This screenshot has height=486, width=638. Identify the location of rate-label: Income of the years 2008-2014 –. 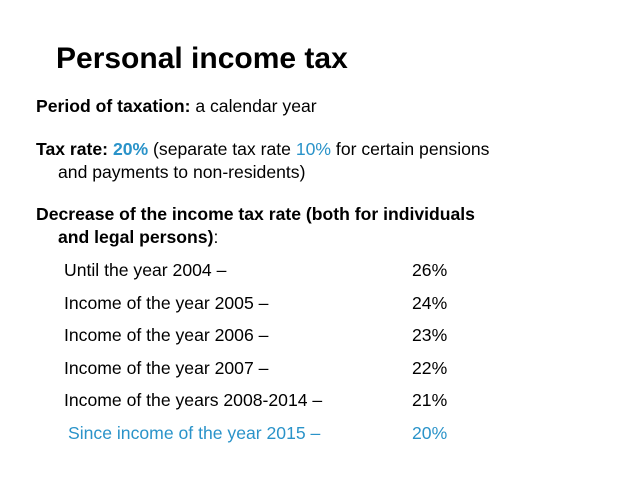
(193, 400).